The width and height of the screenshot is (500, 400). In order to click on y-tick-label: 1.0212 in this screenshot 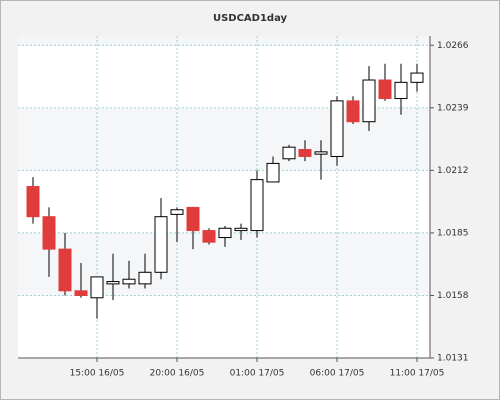, I will do `click(453, 171)`.